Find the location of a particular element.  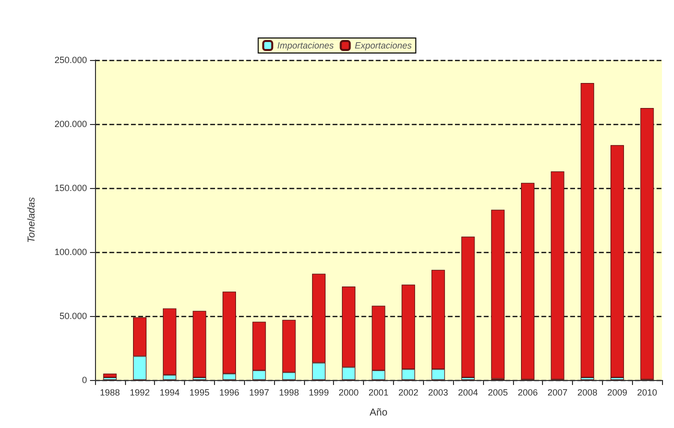

y-axis-title: Toneladas is located at coordinates (32, 220).